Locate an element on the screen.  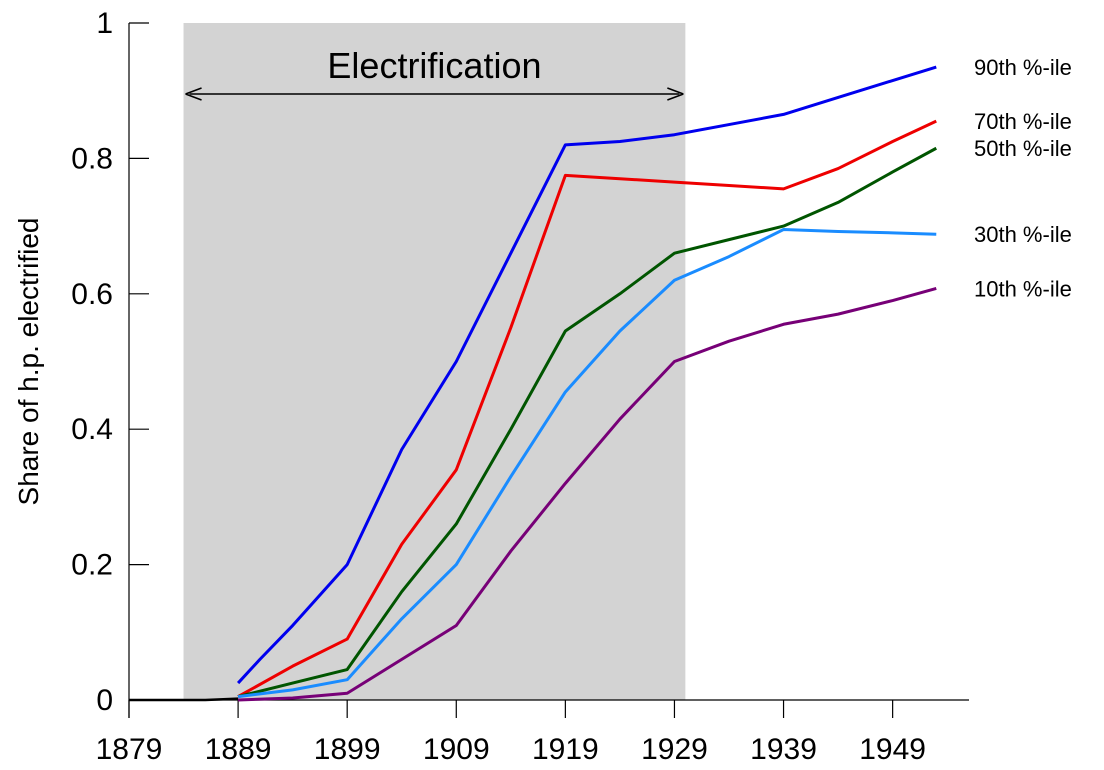
arrow-head-right is located at coordinates (675, 94).